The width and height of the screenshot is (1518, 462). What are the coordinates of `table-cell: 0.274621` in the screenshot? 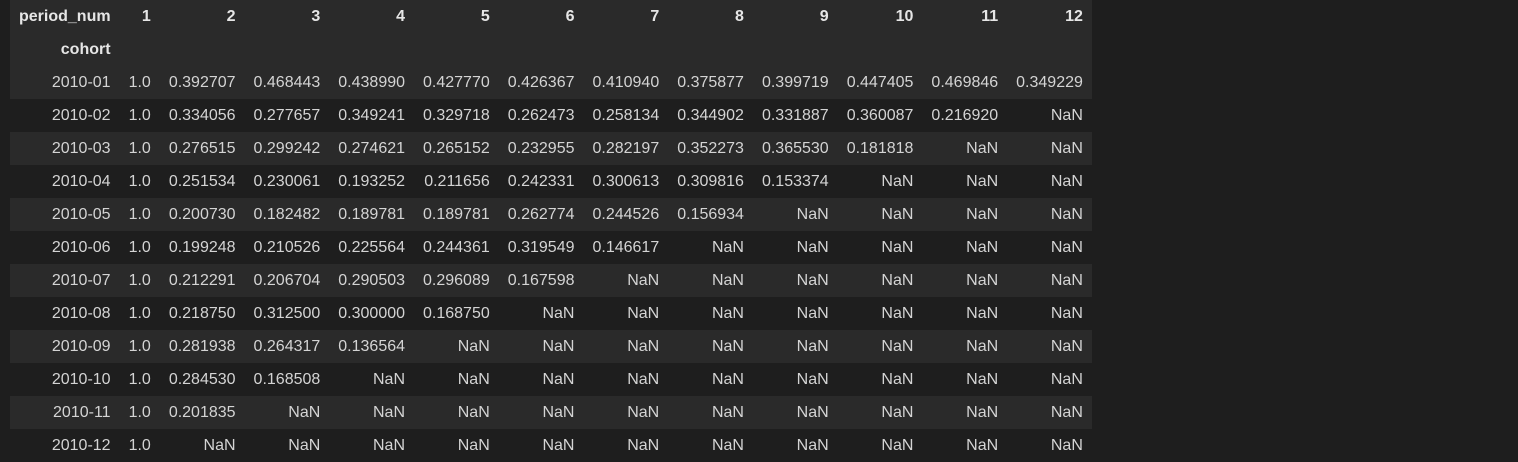 It's located at (372, 148).